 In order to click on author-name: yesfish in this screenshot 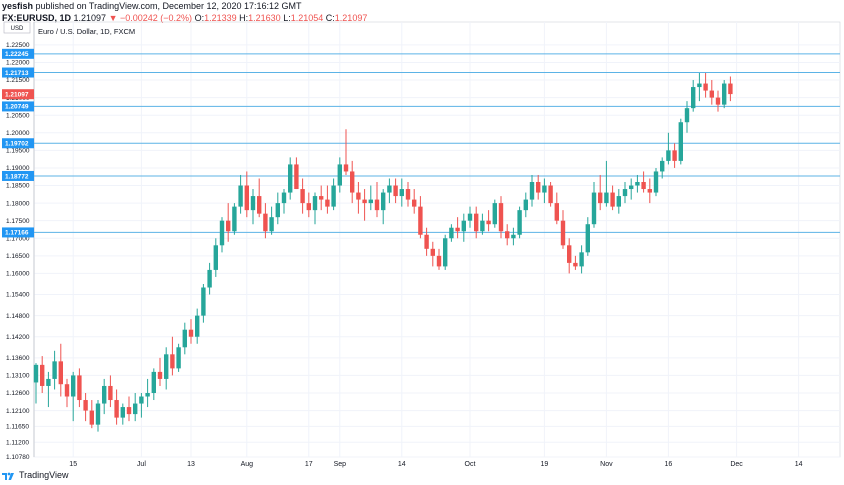, I will do `click(18, 6)`.